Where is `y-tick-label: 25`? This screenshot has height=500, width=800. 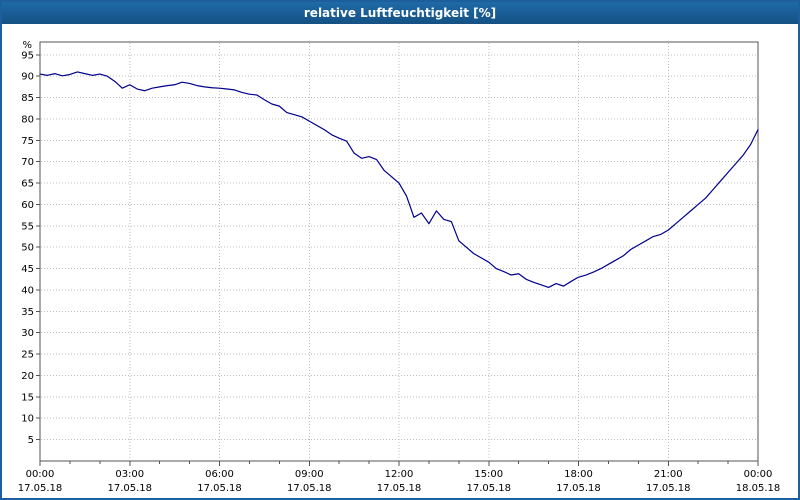
y-tick-label: 25 is located at coordinates (27, 355).